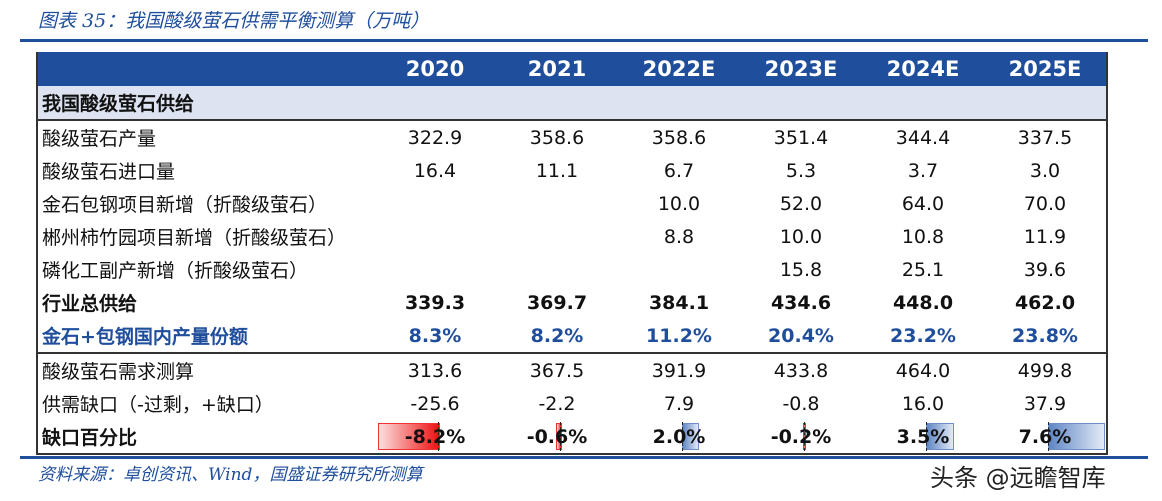 Image resolution: width=1162 pixels, height=501 pixels. I want to click on cell-value: 10.8, so click(923, 236).